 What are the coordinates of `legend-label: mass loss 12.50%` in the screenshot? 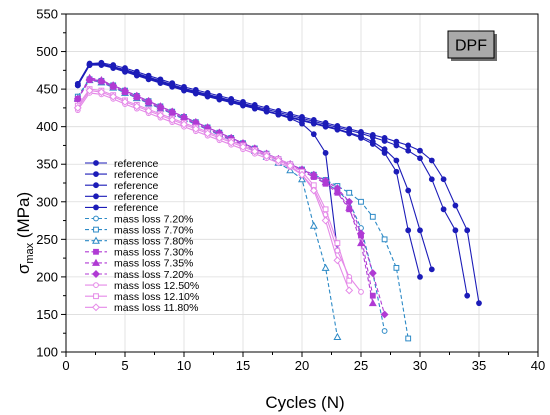 It's located at (156, 286).